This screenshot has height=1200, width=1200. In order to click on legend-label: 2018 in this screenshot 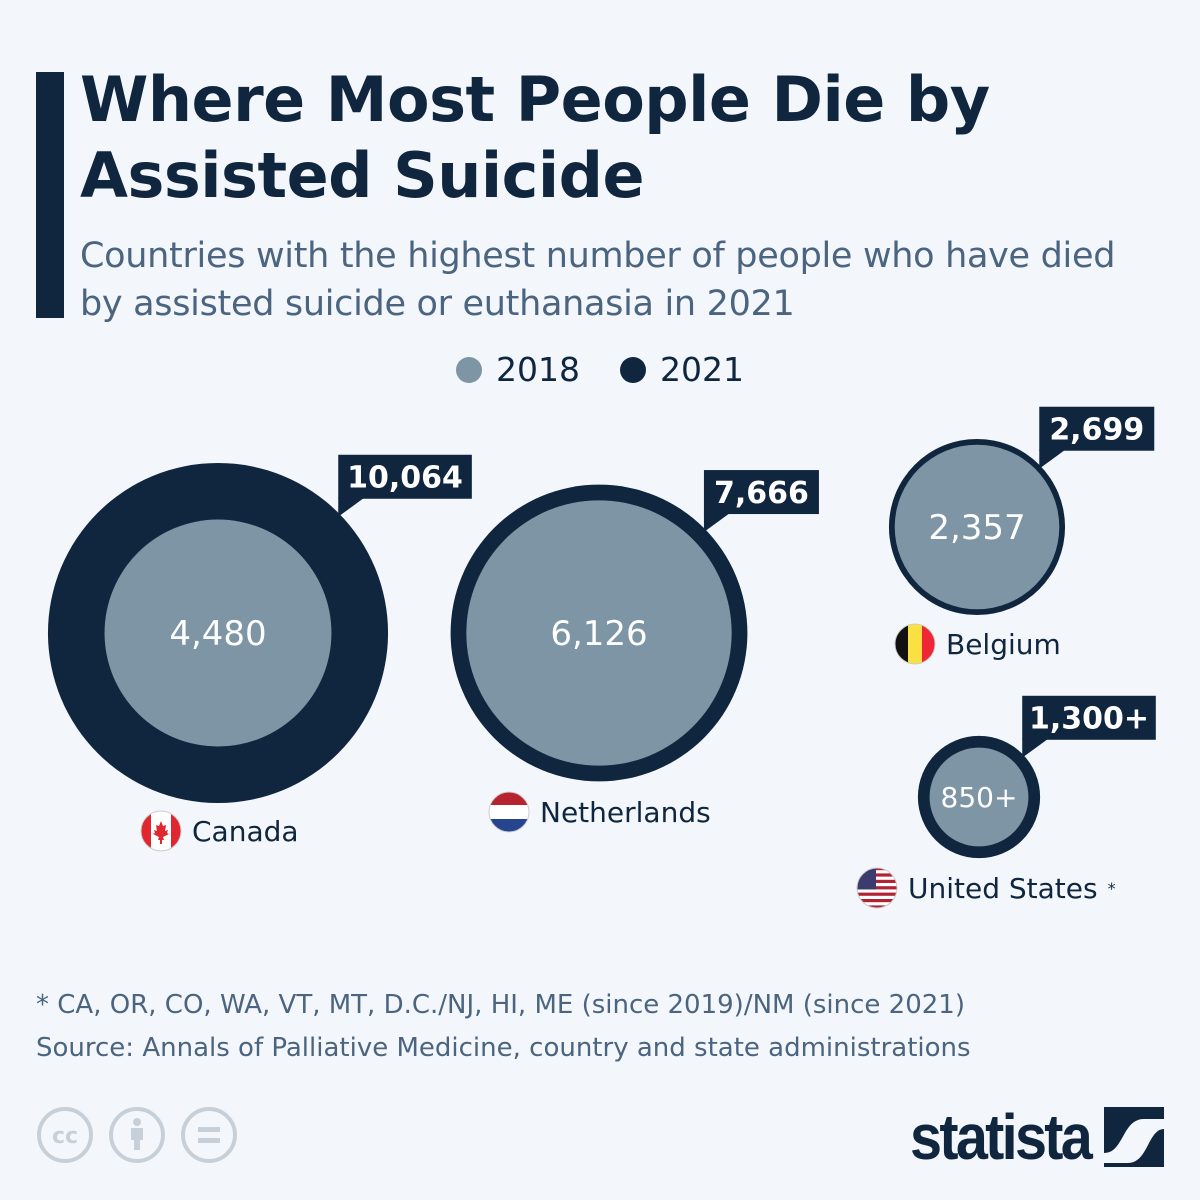, I will do `click(538, 369)`.